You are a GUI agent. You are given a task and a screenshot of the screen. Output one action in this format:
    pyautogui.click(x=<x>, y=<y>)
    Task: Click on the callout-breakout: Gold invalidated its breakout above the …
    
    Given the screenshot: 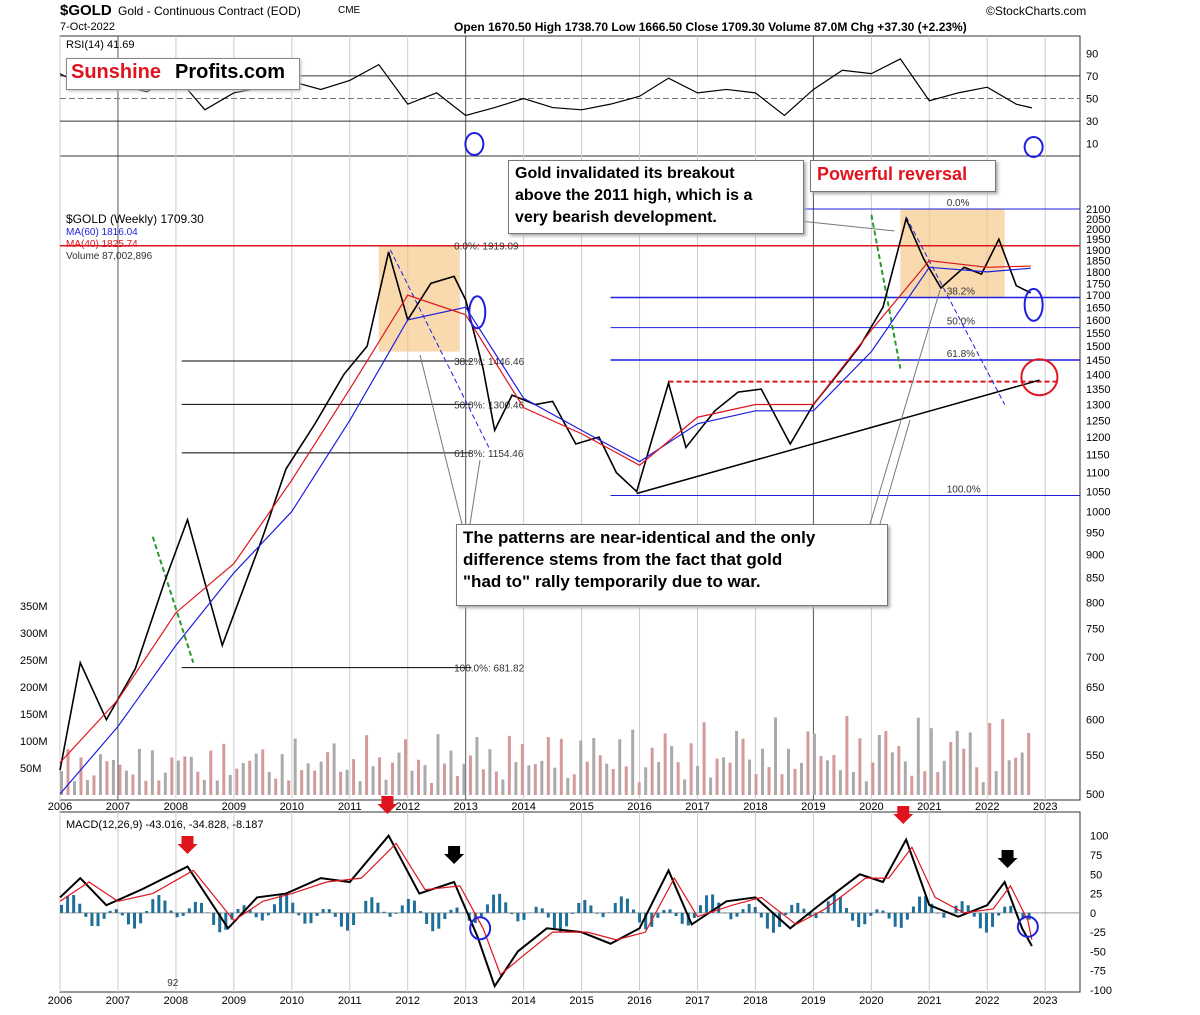 What is the action you would take?
    pyautogui.click(x=656, y=197)
    